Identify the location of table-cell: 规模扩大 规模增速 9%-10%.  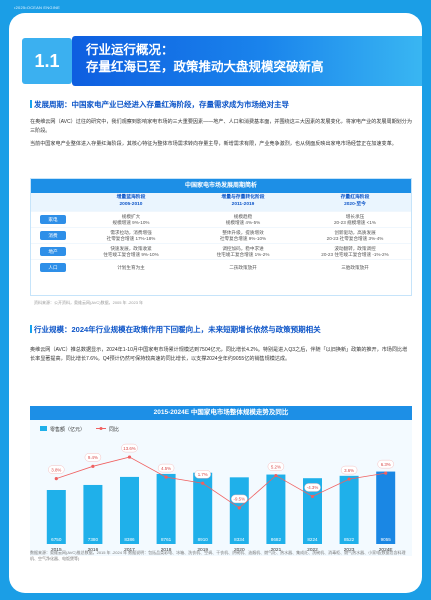
(131, 219).